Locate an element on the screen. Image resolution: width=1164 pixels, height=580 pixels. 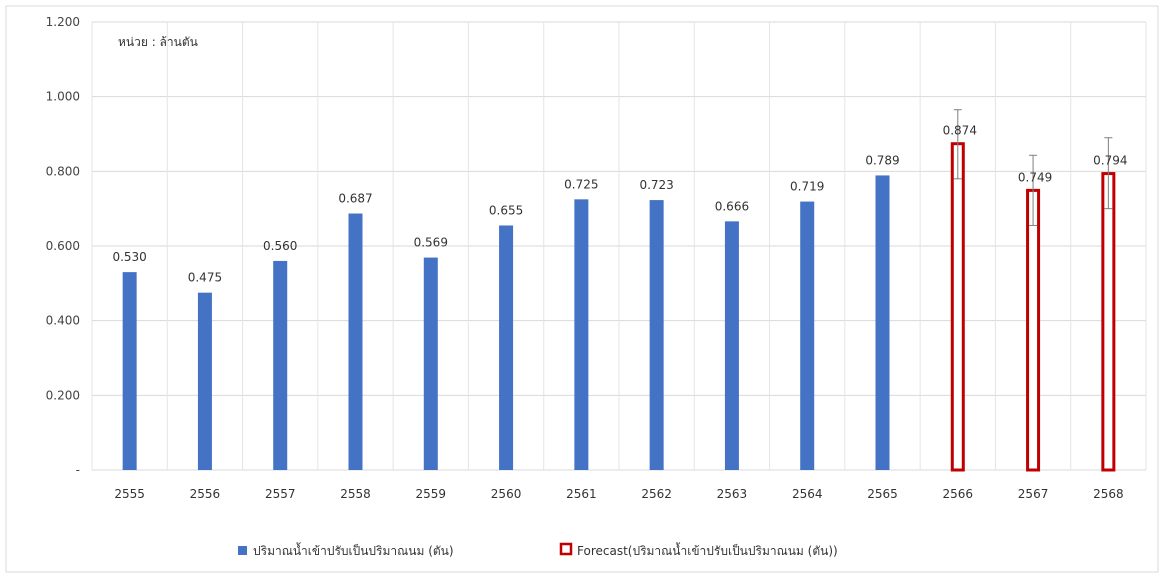
x-tick-label: 2559 is located at coordinates (431, 494).